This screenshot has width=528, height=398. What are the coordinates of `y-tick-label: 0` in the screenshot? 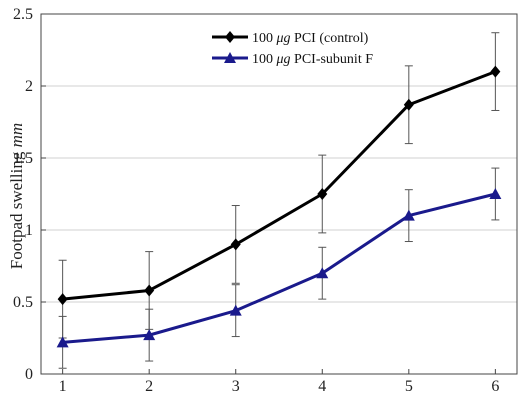 It's located at (29, 374).